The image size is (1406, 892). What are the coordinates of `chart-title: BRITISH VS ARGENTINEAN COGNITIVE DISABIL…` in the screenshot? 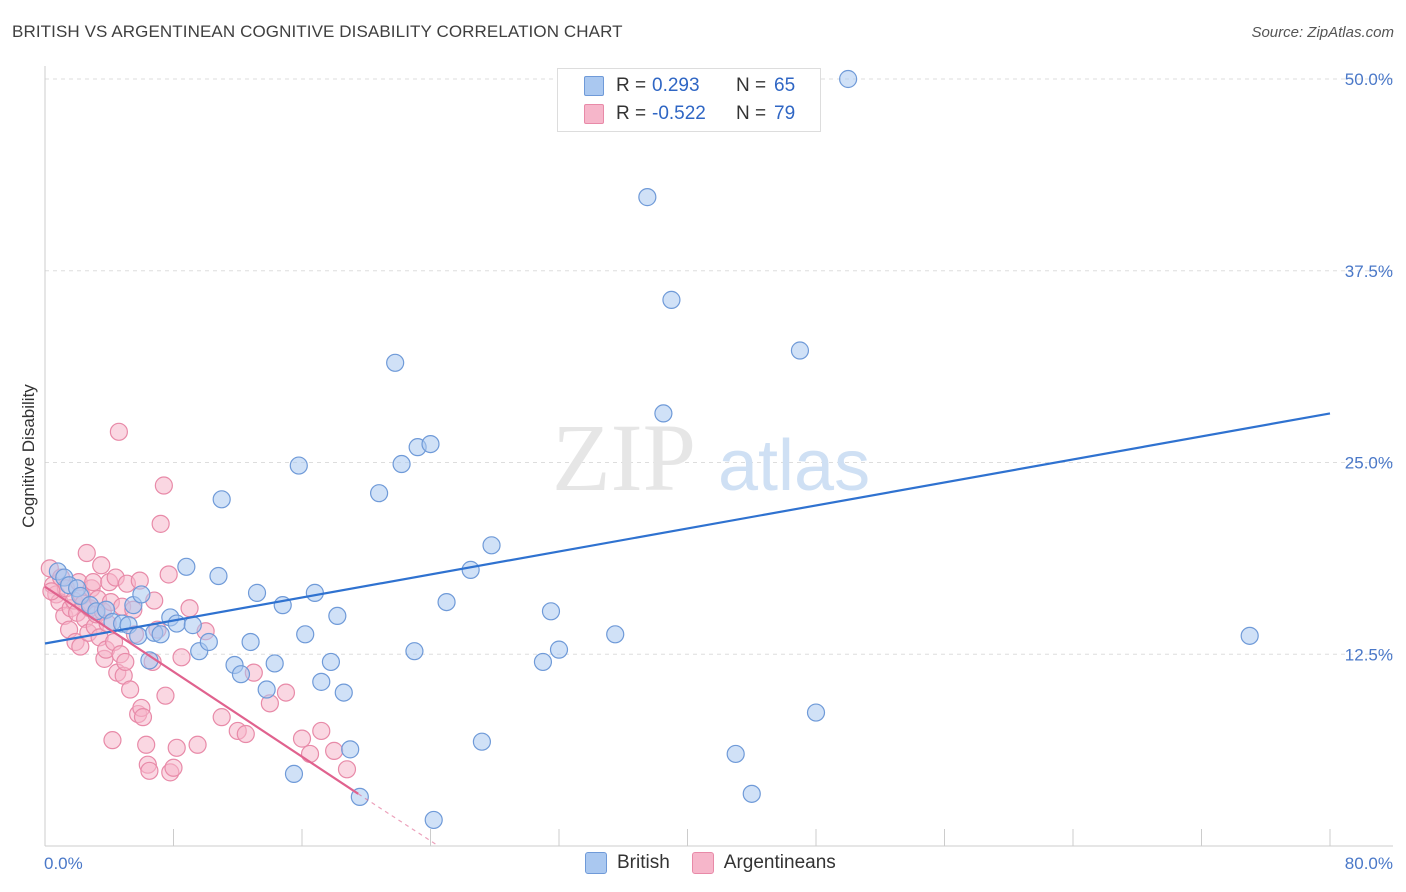 It's located at (317, 31).